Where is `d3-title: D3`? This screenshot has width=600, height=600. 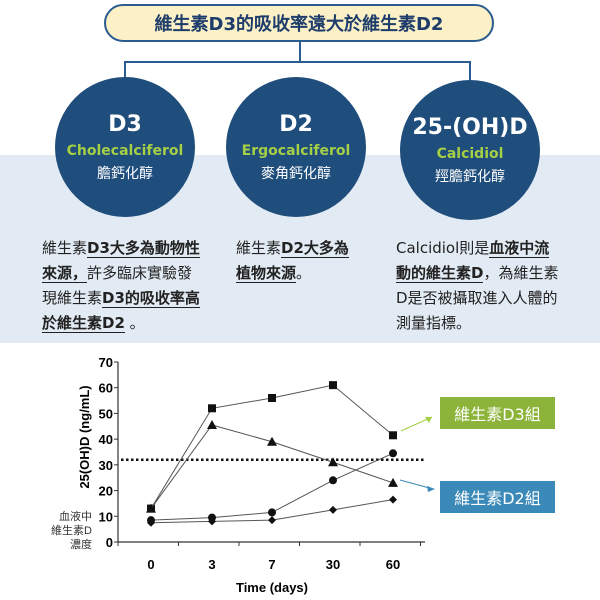 d3-title: D3 is located at coordinates (125, 124).